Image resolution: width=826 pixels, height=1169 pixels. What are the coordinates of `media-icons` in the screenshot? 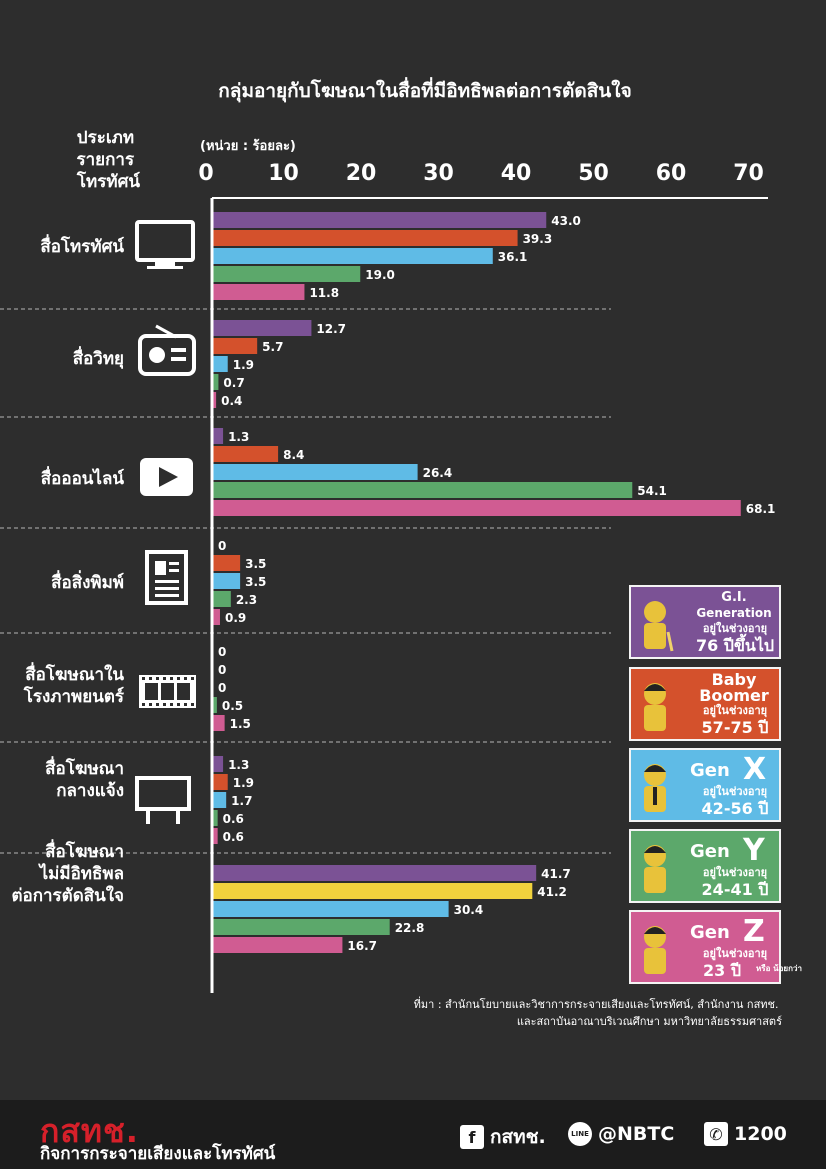 It's located at (165, 522).